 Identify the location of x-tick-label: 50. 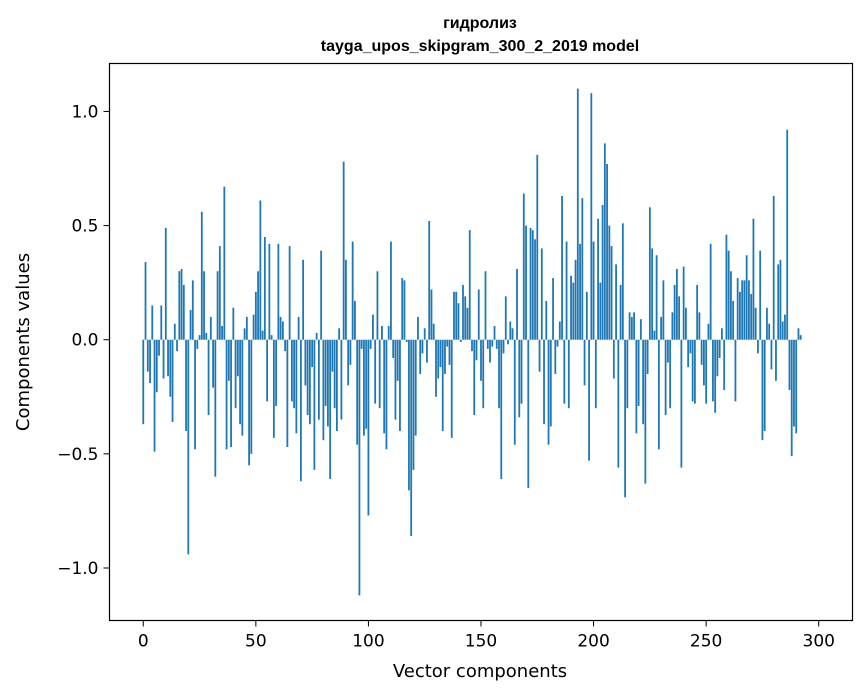
(256, 642).